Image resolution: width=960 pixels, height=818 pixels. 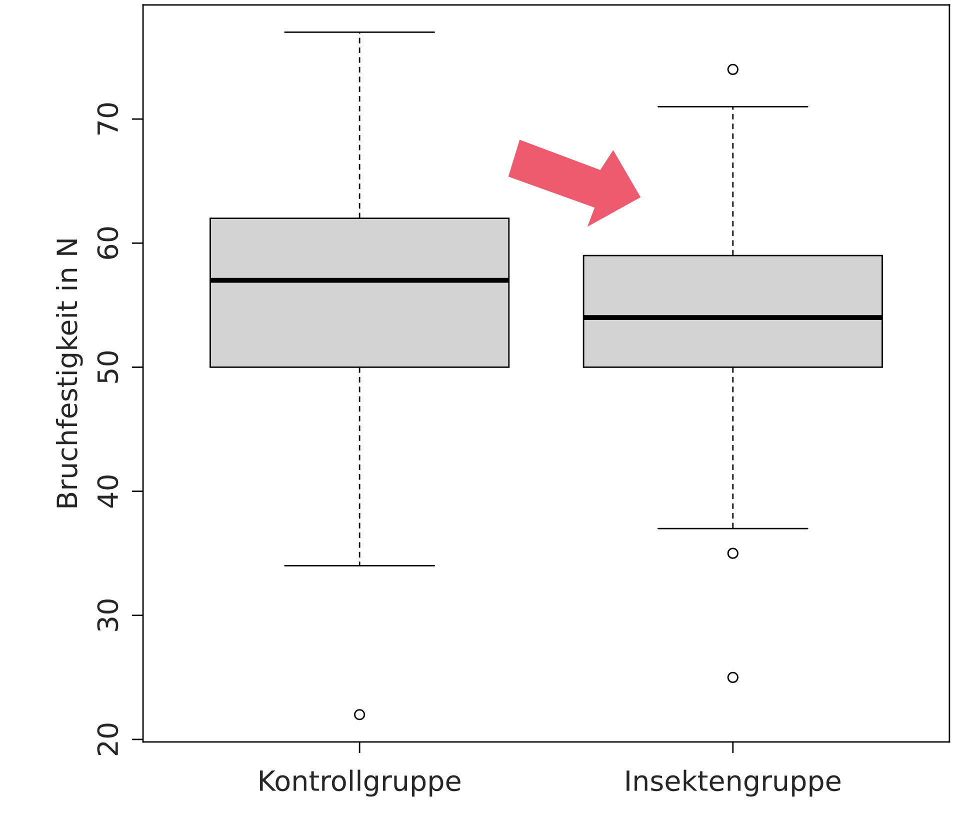 What do you see at coordinates (107, 740) in the screenshot?
I see `y-tick-label: 20` at bounding box center [107, 740].